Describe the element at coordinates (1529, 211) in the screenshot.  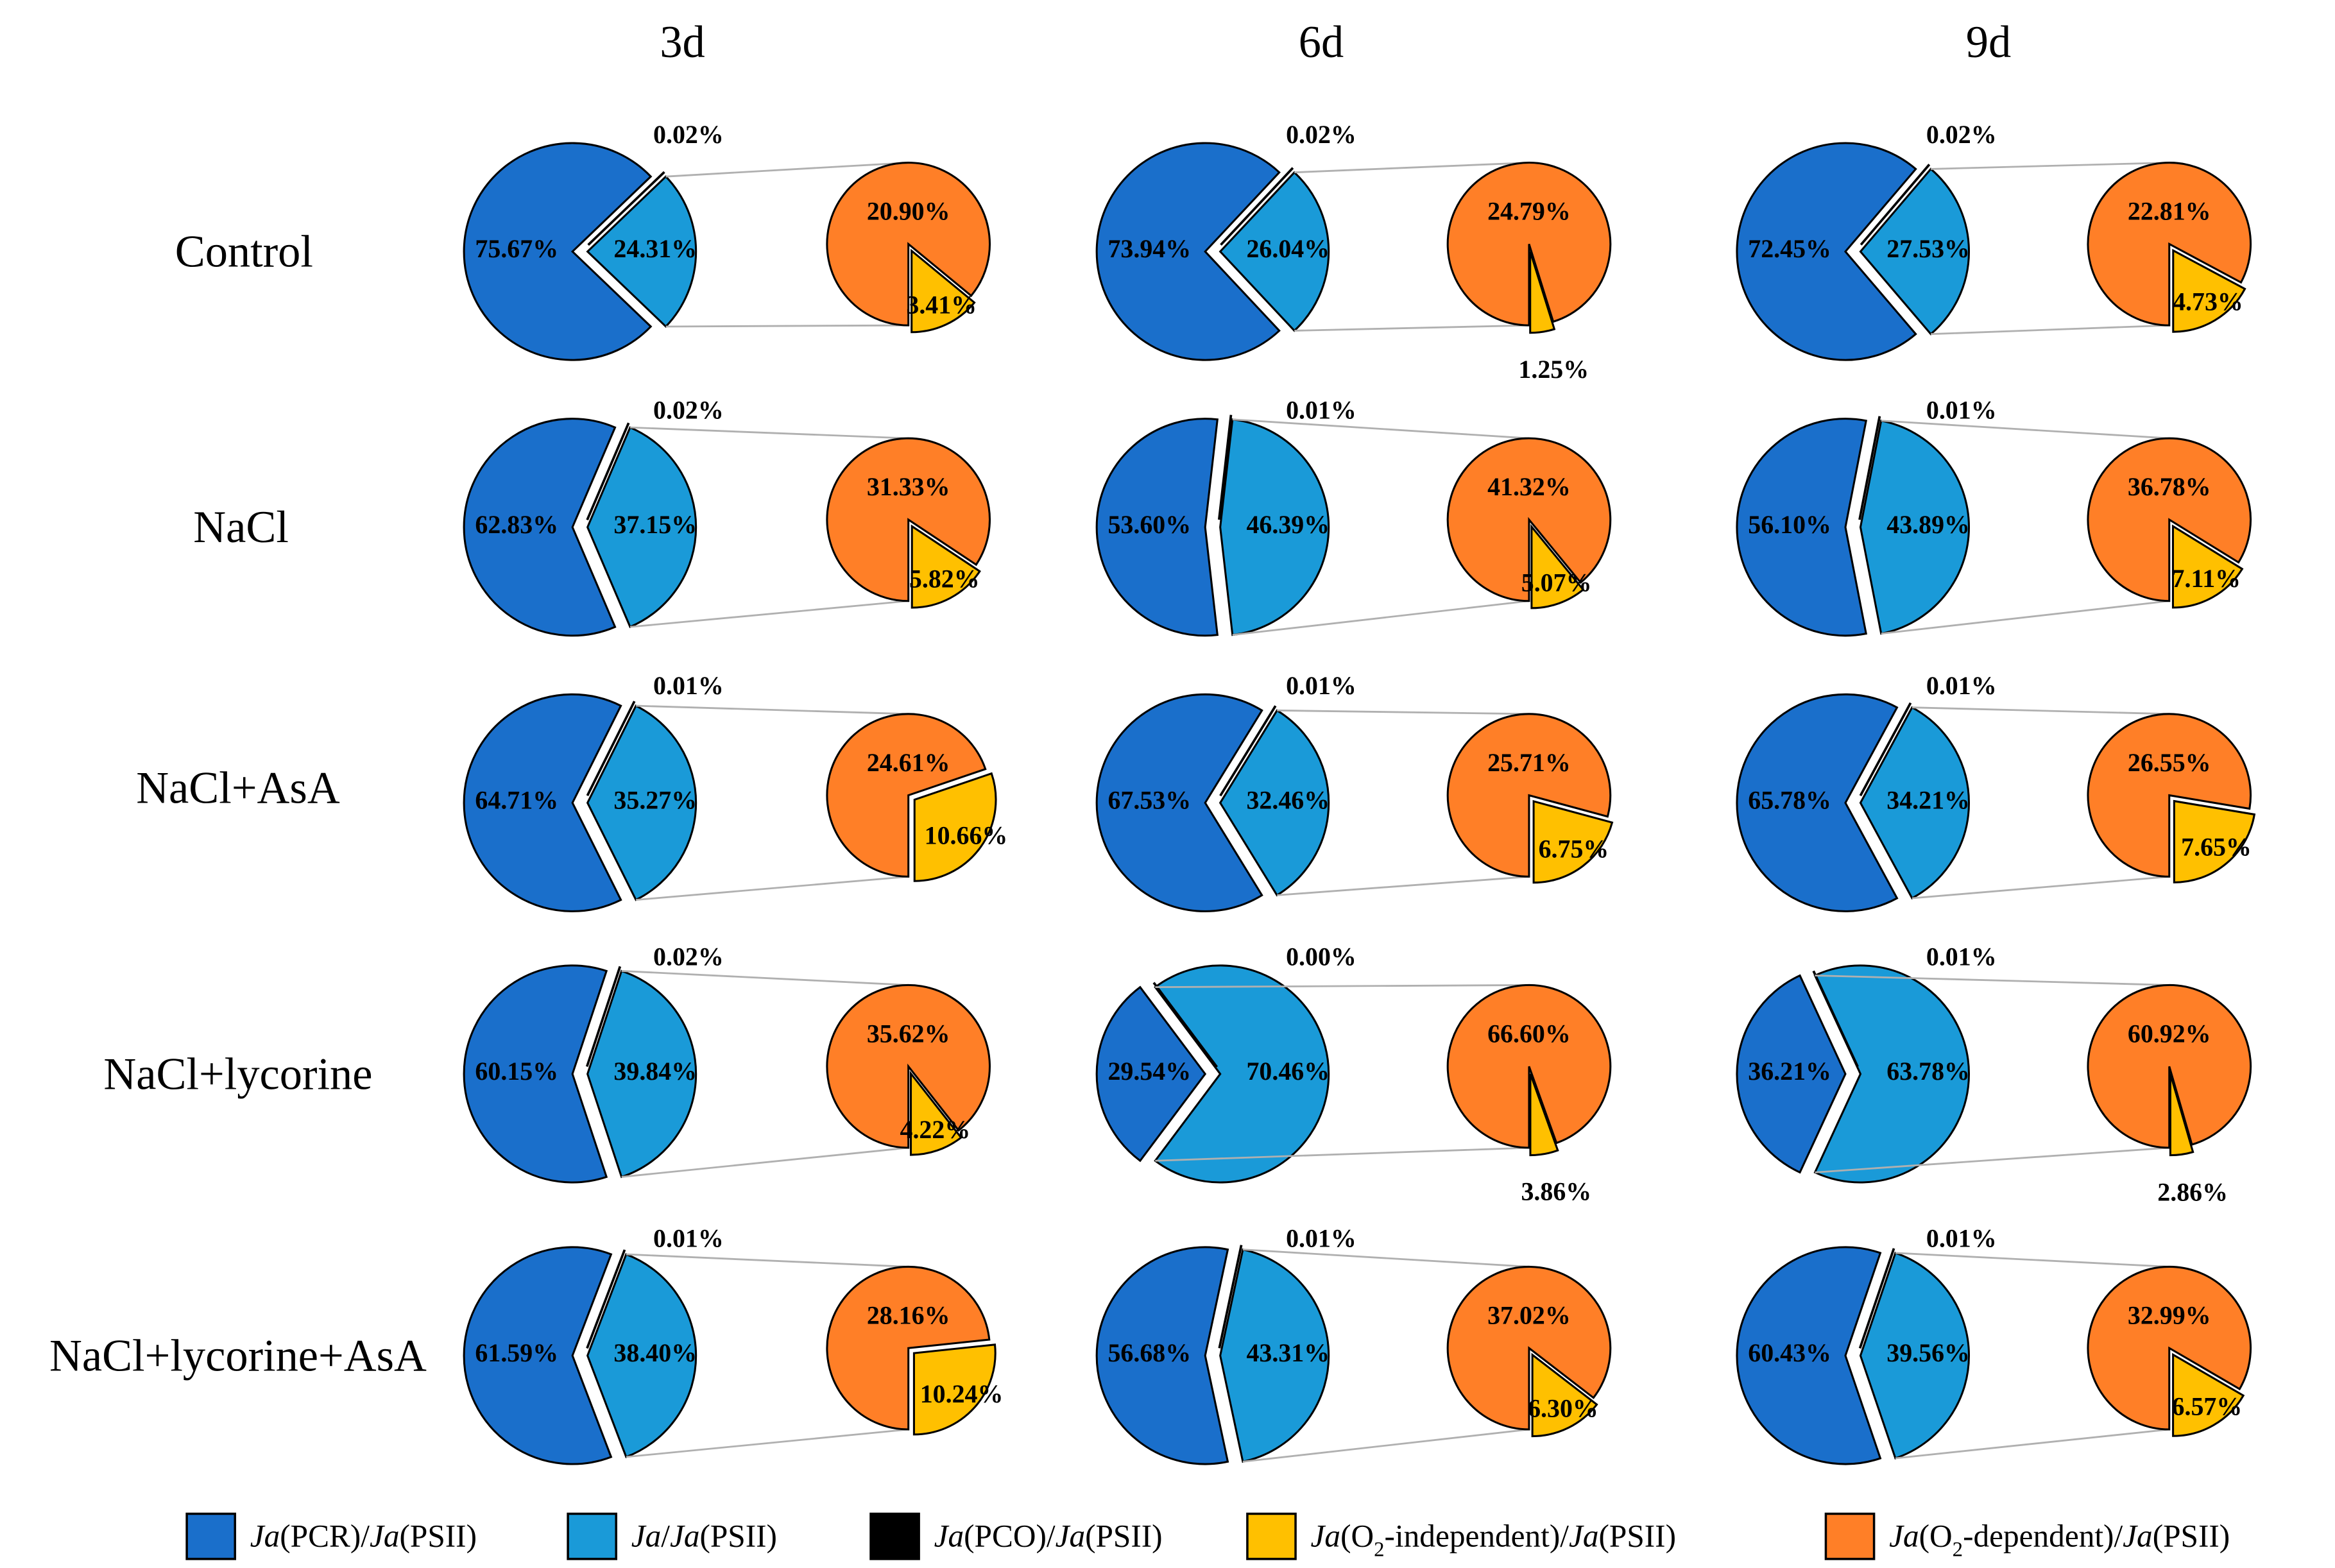
I see `label-o2-dependent: 24.79%` at that location.